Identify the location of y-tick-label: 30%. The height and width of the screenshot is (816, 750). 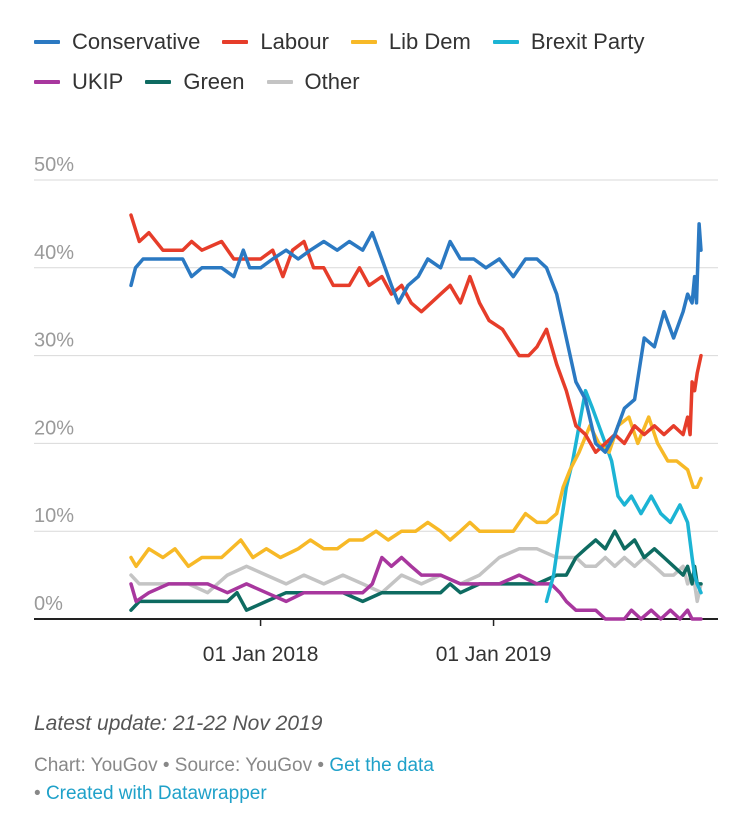
(54, 341).